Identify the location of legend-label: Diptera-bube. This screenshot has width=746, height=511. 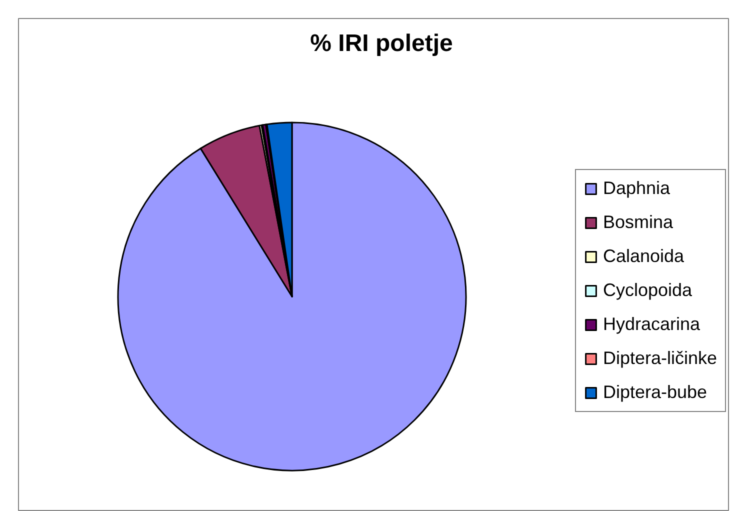
(655, 392).